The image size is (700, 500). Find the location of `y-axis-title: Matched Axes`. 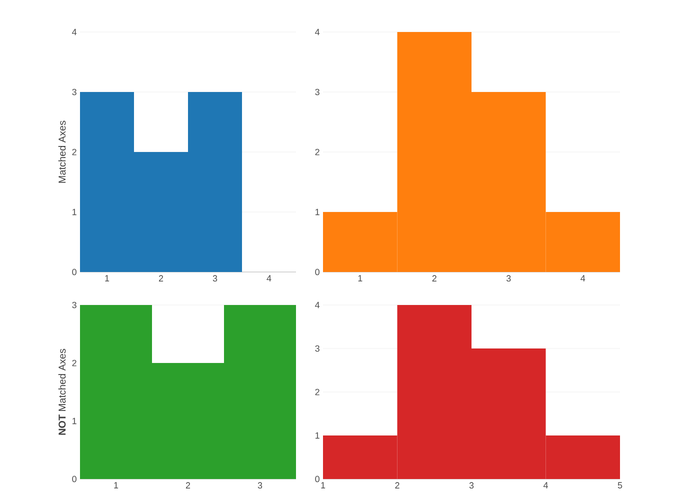

y-axis-title: Matched Axes is located at coordinates (62, 151).